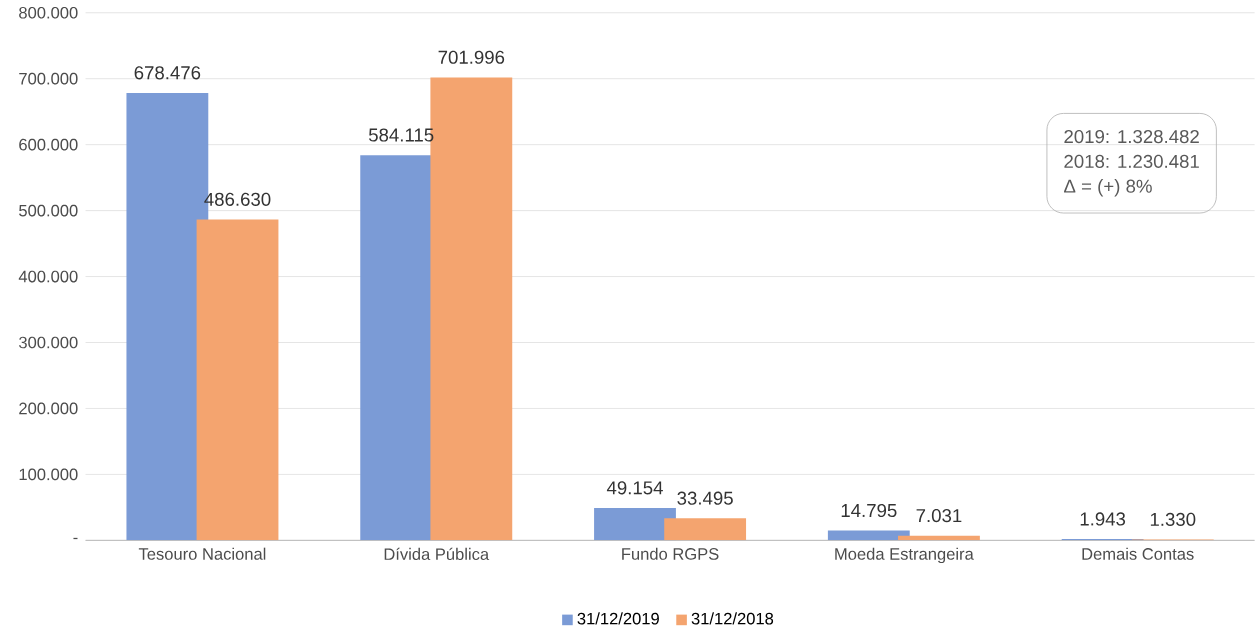  What do you see at coordinates (48, 210) in the screenshot?
I see `y-tick-label: 500.000` at bounding box center [48, 210].